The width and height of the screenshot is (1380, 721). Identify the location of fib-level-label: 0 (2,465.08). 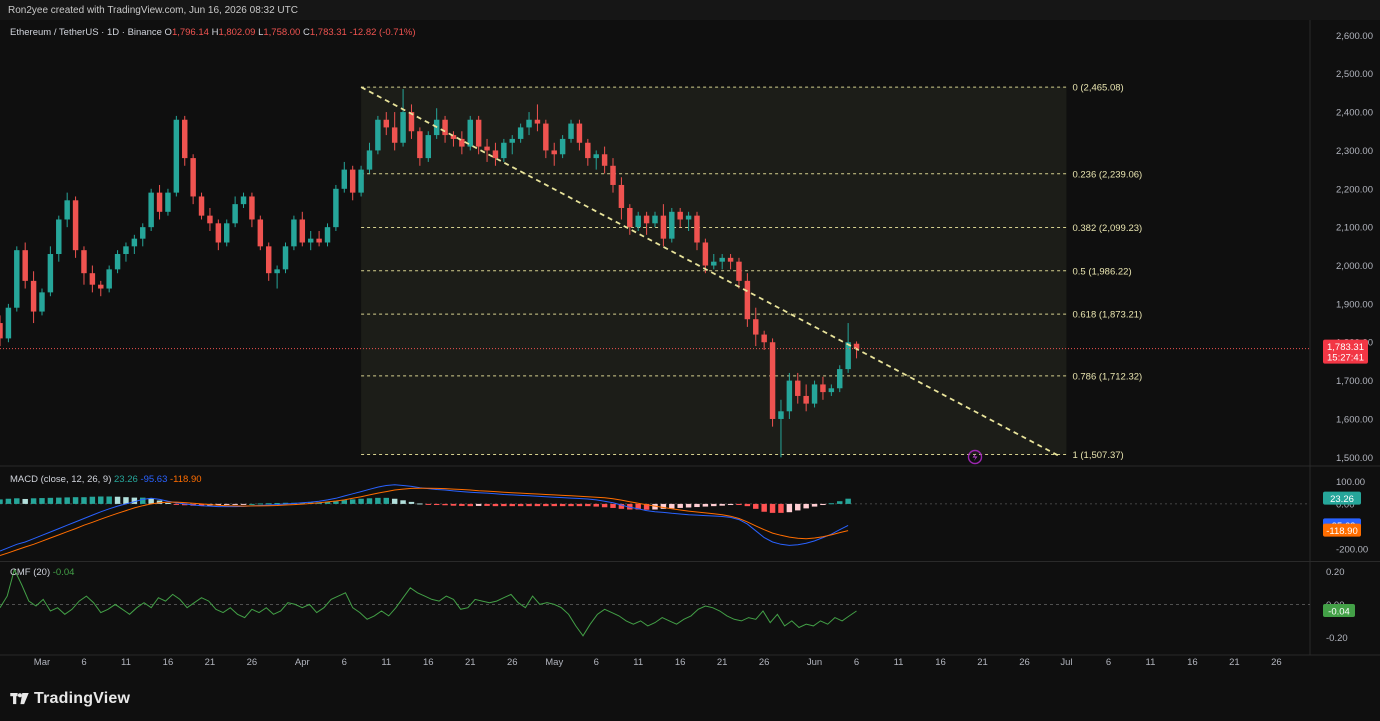
(1097, 88).